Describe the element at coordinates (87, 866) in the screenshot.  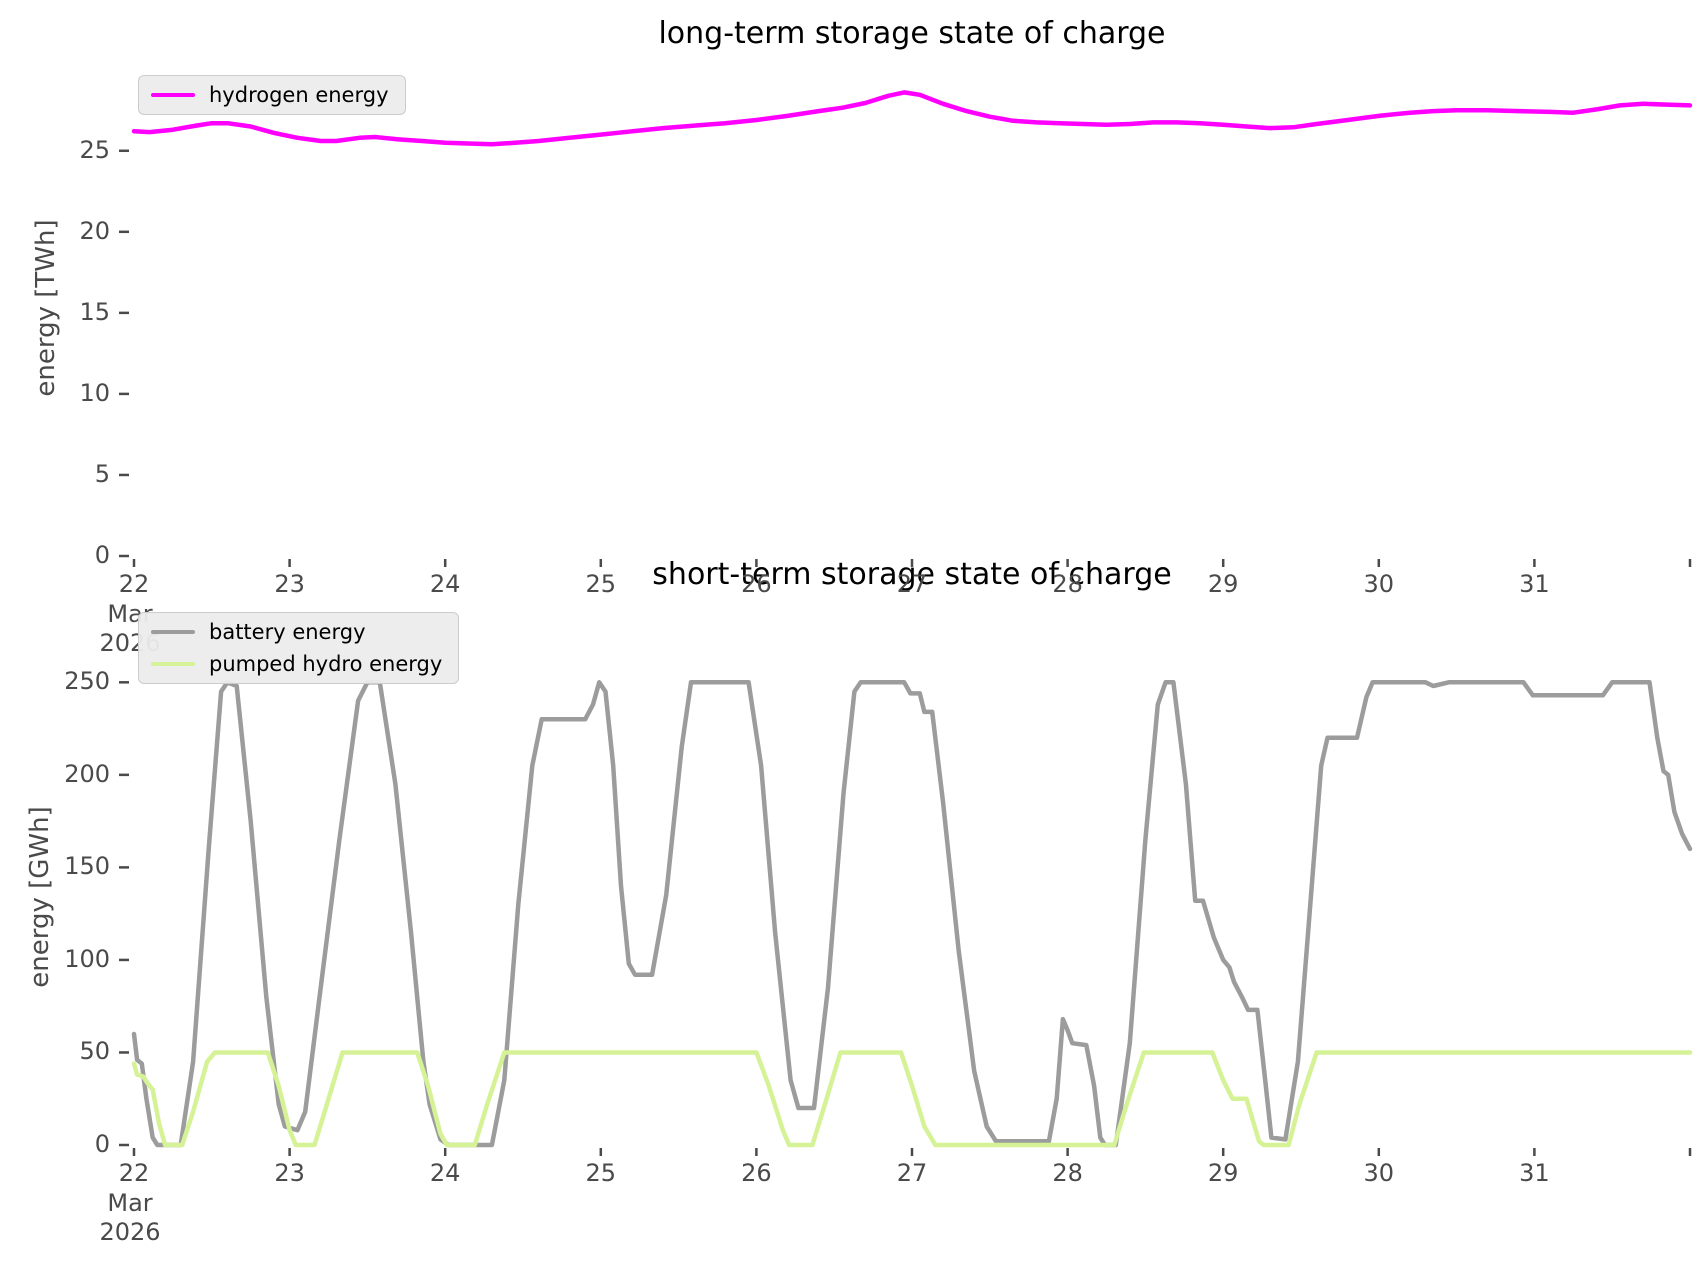
I see `y-tick-label: 150` at that location.